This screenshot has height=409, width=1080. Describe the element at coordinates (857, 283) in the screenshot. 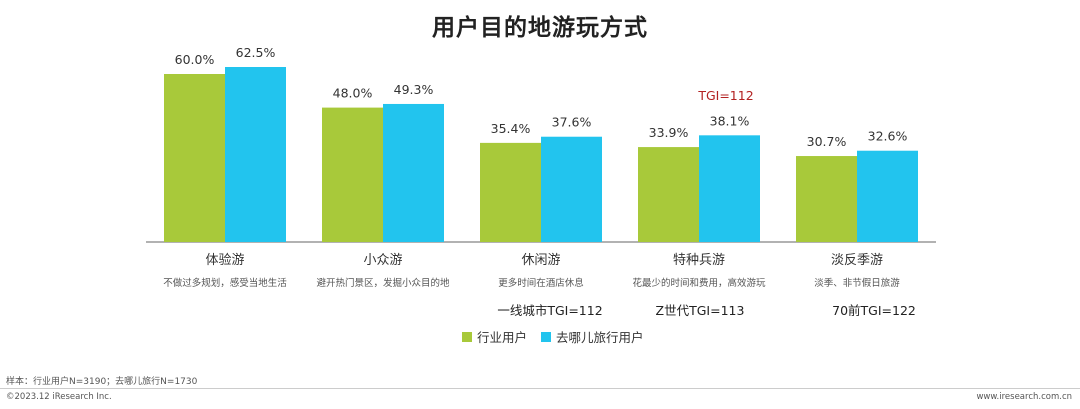

I see `category-description-4: 淡季、非节假日旅游` at that location.